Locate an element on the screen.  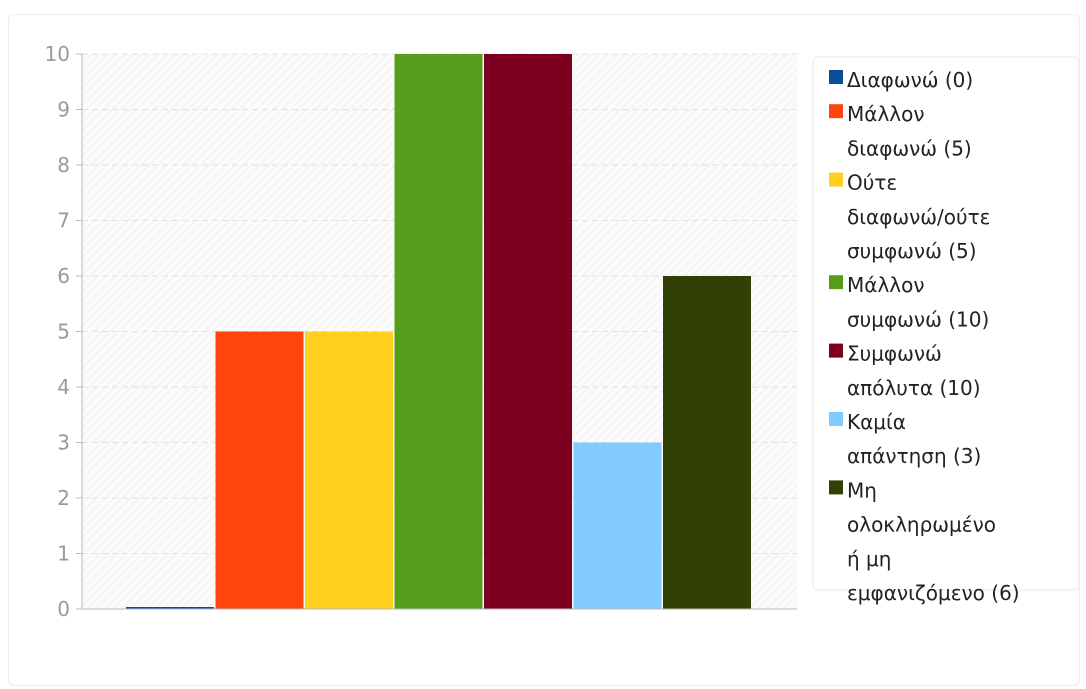
y-tick-label-2: 2 is located at coordinates (63, 498).